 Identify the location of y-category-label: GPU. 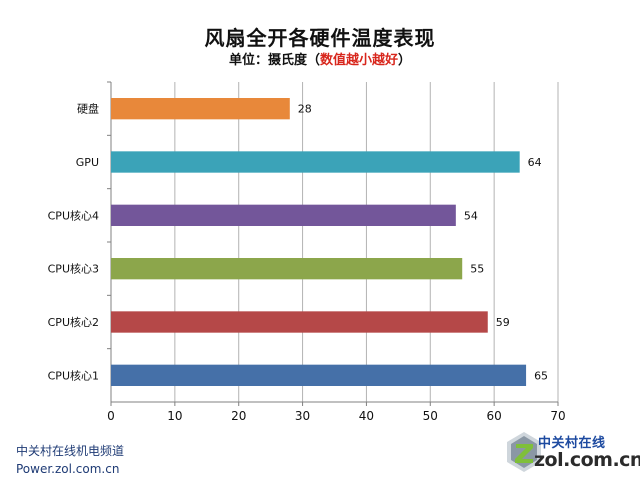
(87, 162).